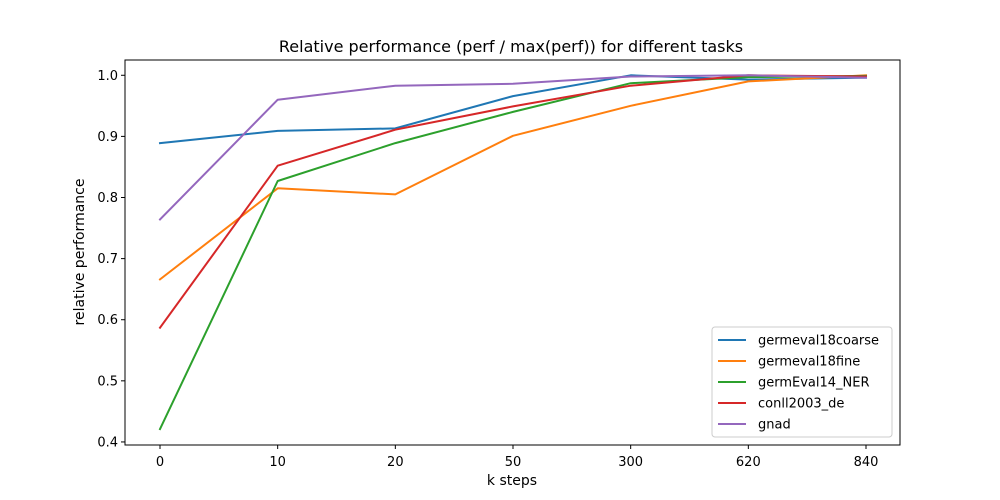  What do you see at coordinates (107, 320) in the screenshot?
I see `y-tick-label: 0.6` at bounding box center [107, 320].